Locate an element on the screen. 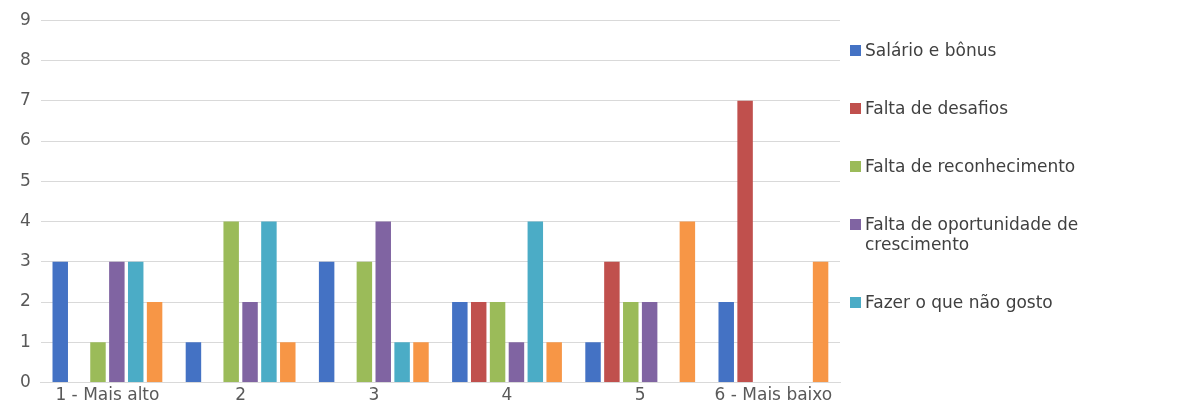  y-tick-label: 9 is located at coordinates (25, 18).